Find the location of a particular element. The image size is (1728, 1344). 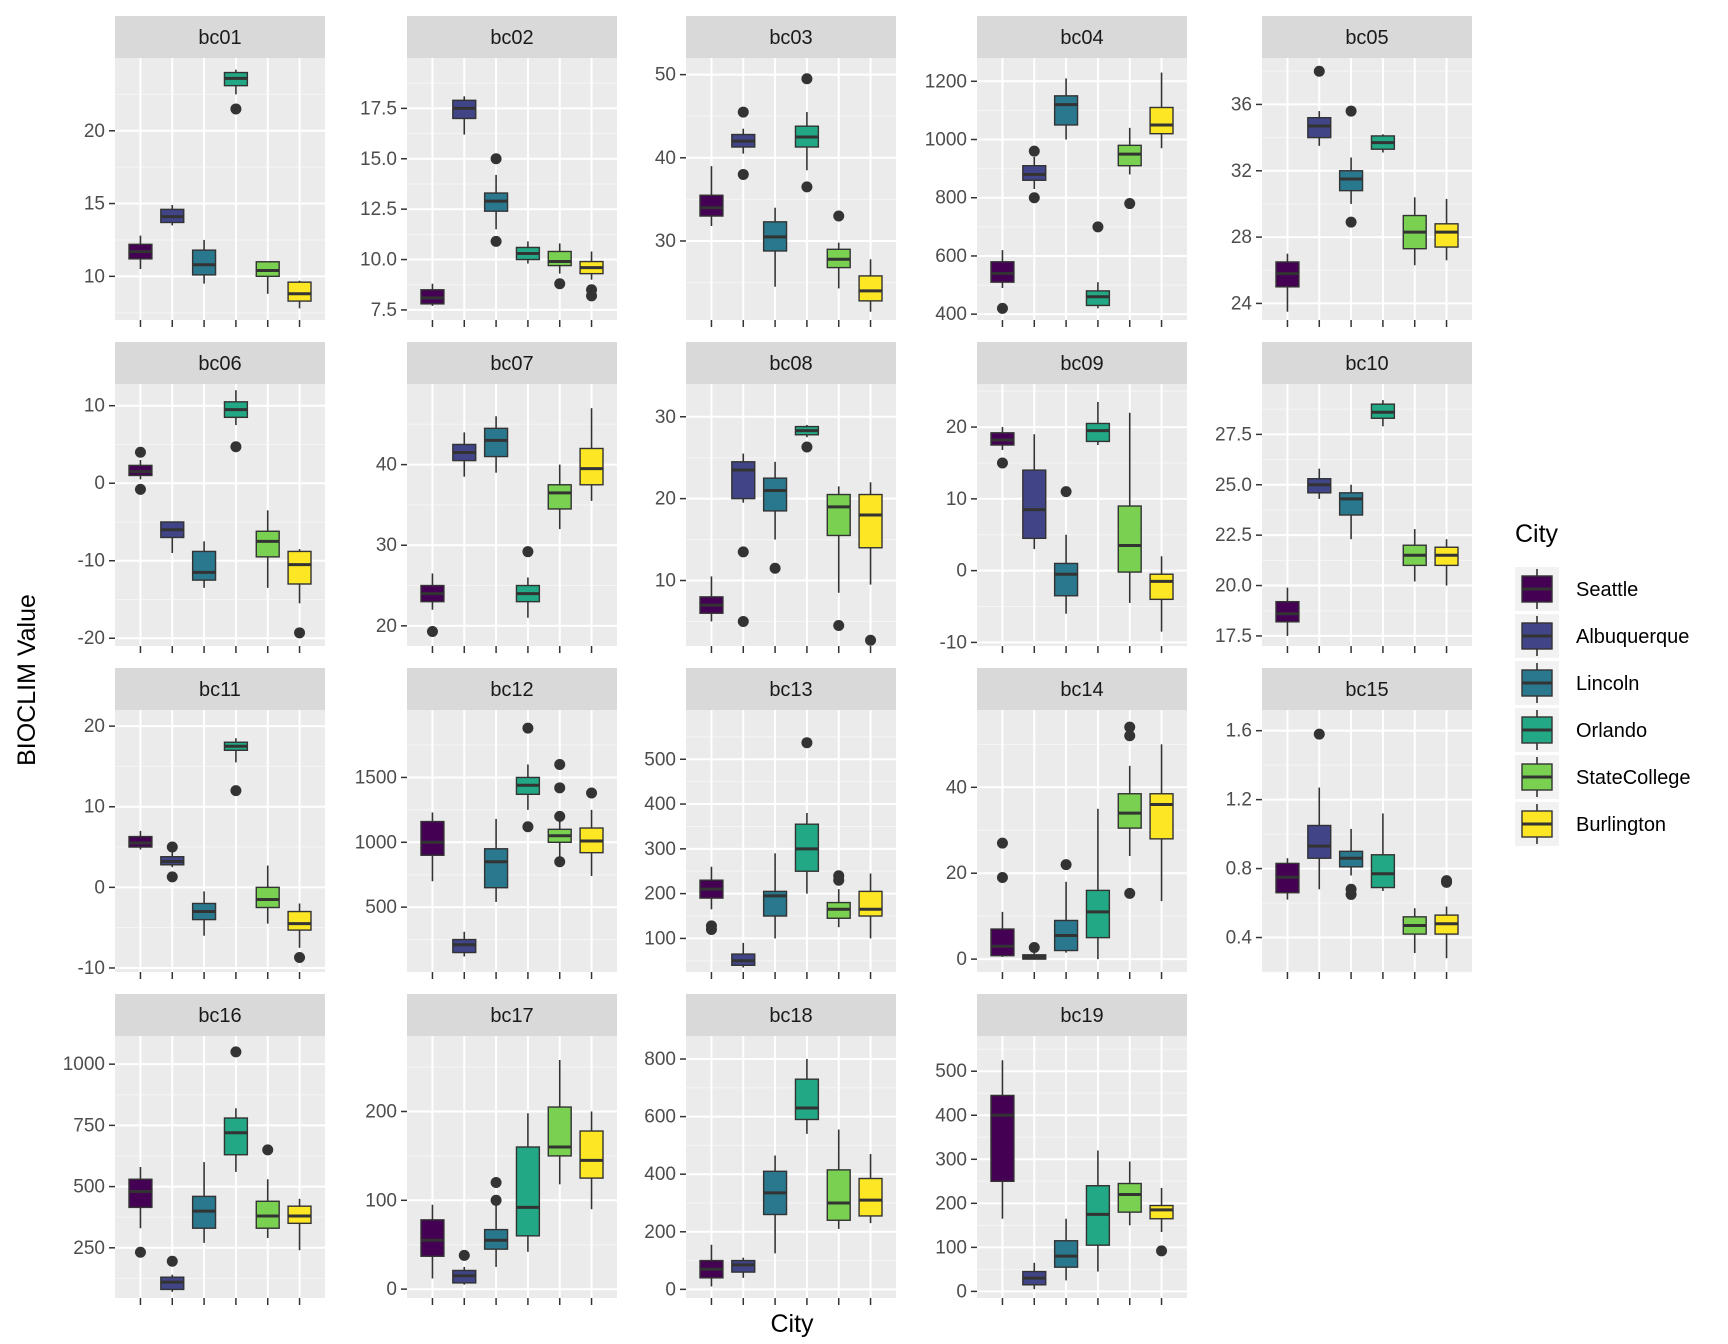

box-bc13-Albuquerque is located at coordinates (743, 955).